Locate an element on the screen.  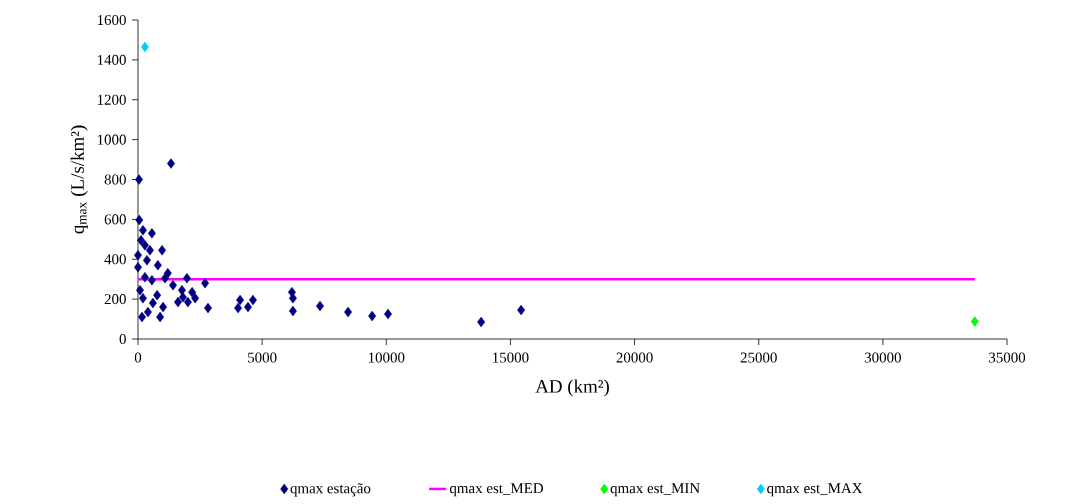
x-tick-label: 15000 is located at coordinates (511, 357).